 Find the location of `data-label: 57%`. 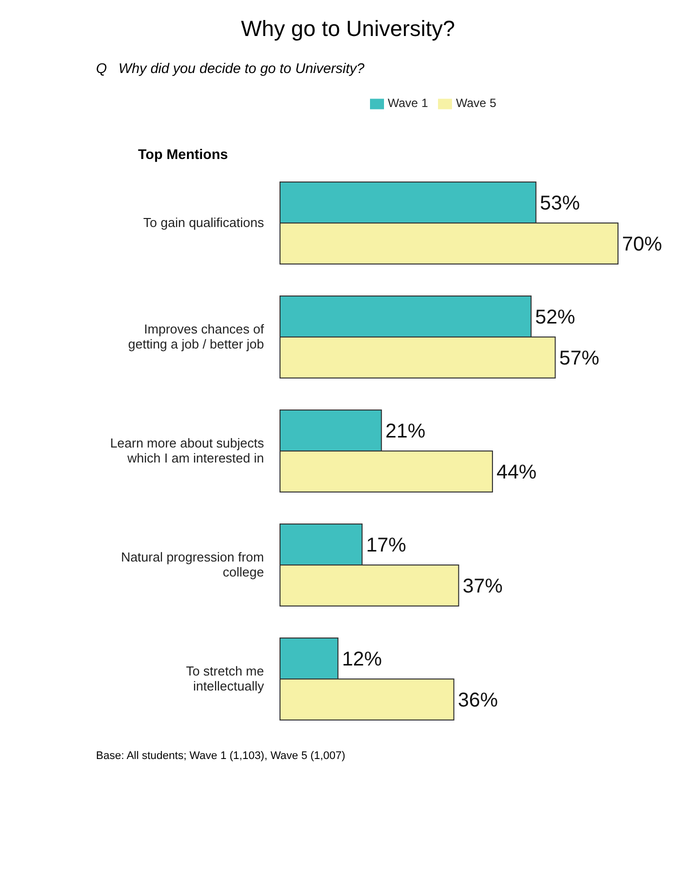

data-label: 57% is located at coordinates (579, 358).